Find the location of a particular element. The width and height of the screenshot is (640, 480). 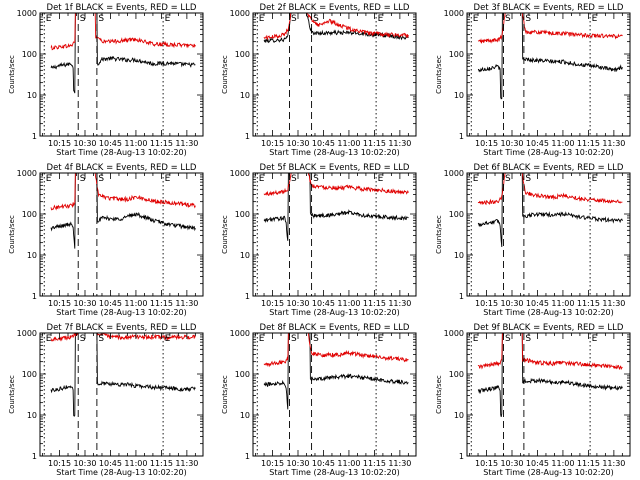

panel-title: Det 8f BLACK = Events, RED = LLD is located at coordinates (335, 328).